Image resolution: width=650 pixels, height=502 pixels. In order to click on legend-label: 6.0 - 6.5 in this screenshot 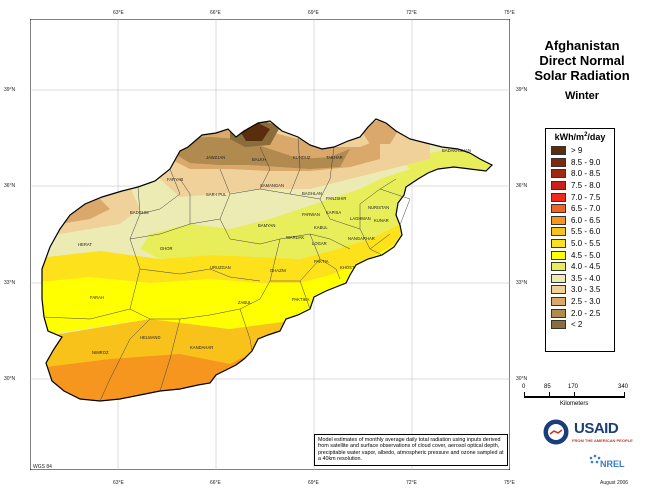, I will do `click(586, 220)`.